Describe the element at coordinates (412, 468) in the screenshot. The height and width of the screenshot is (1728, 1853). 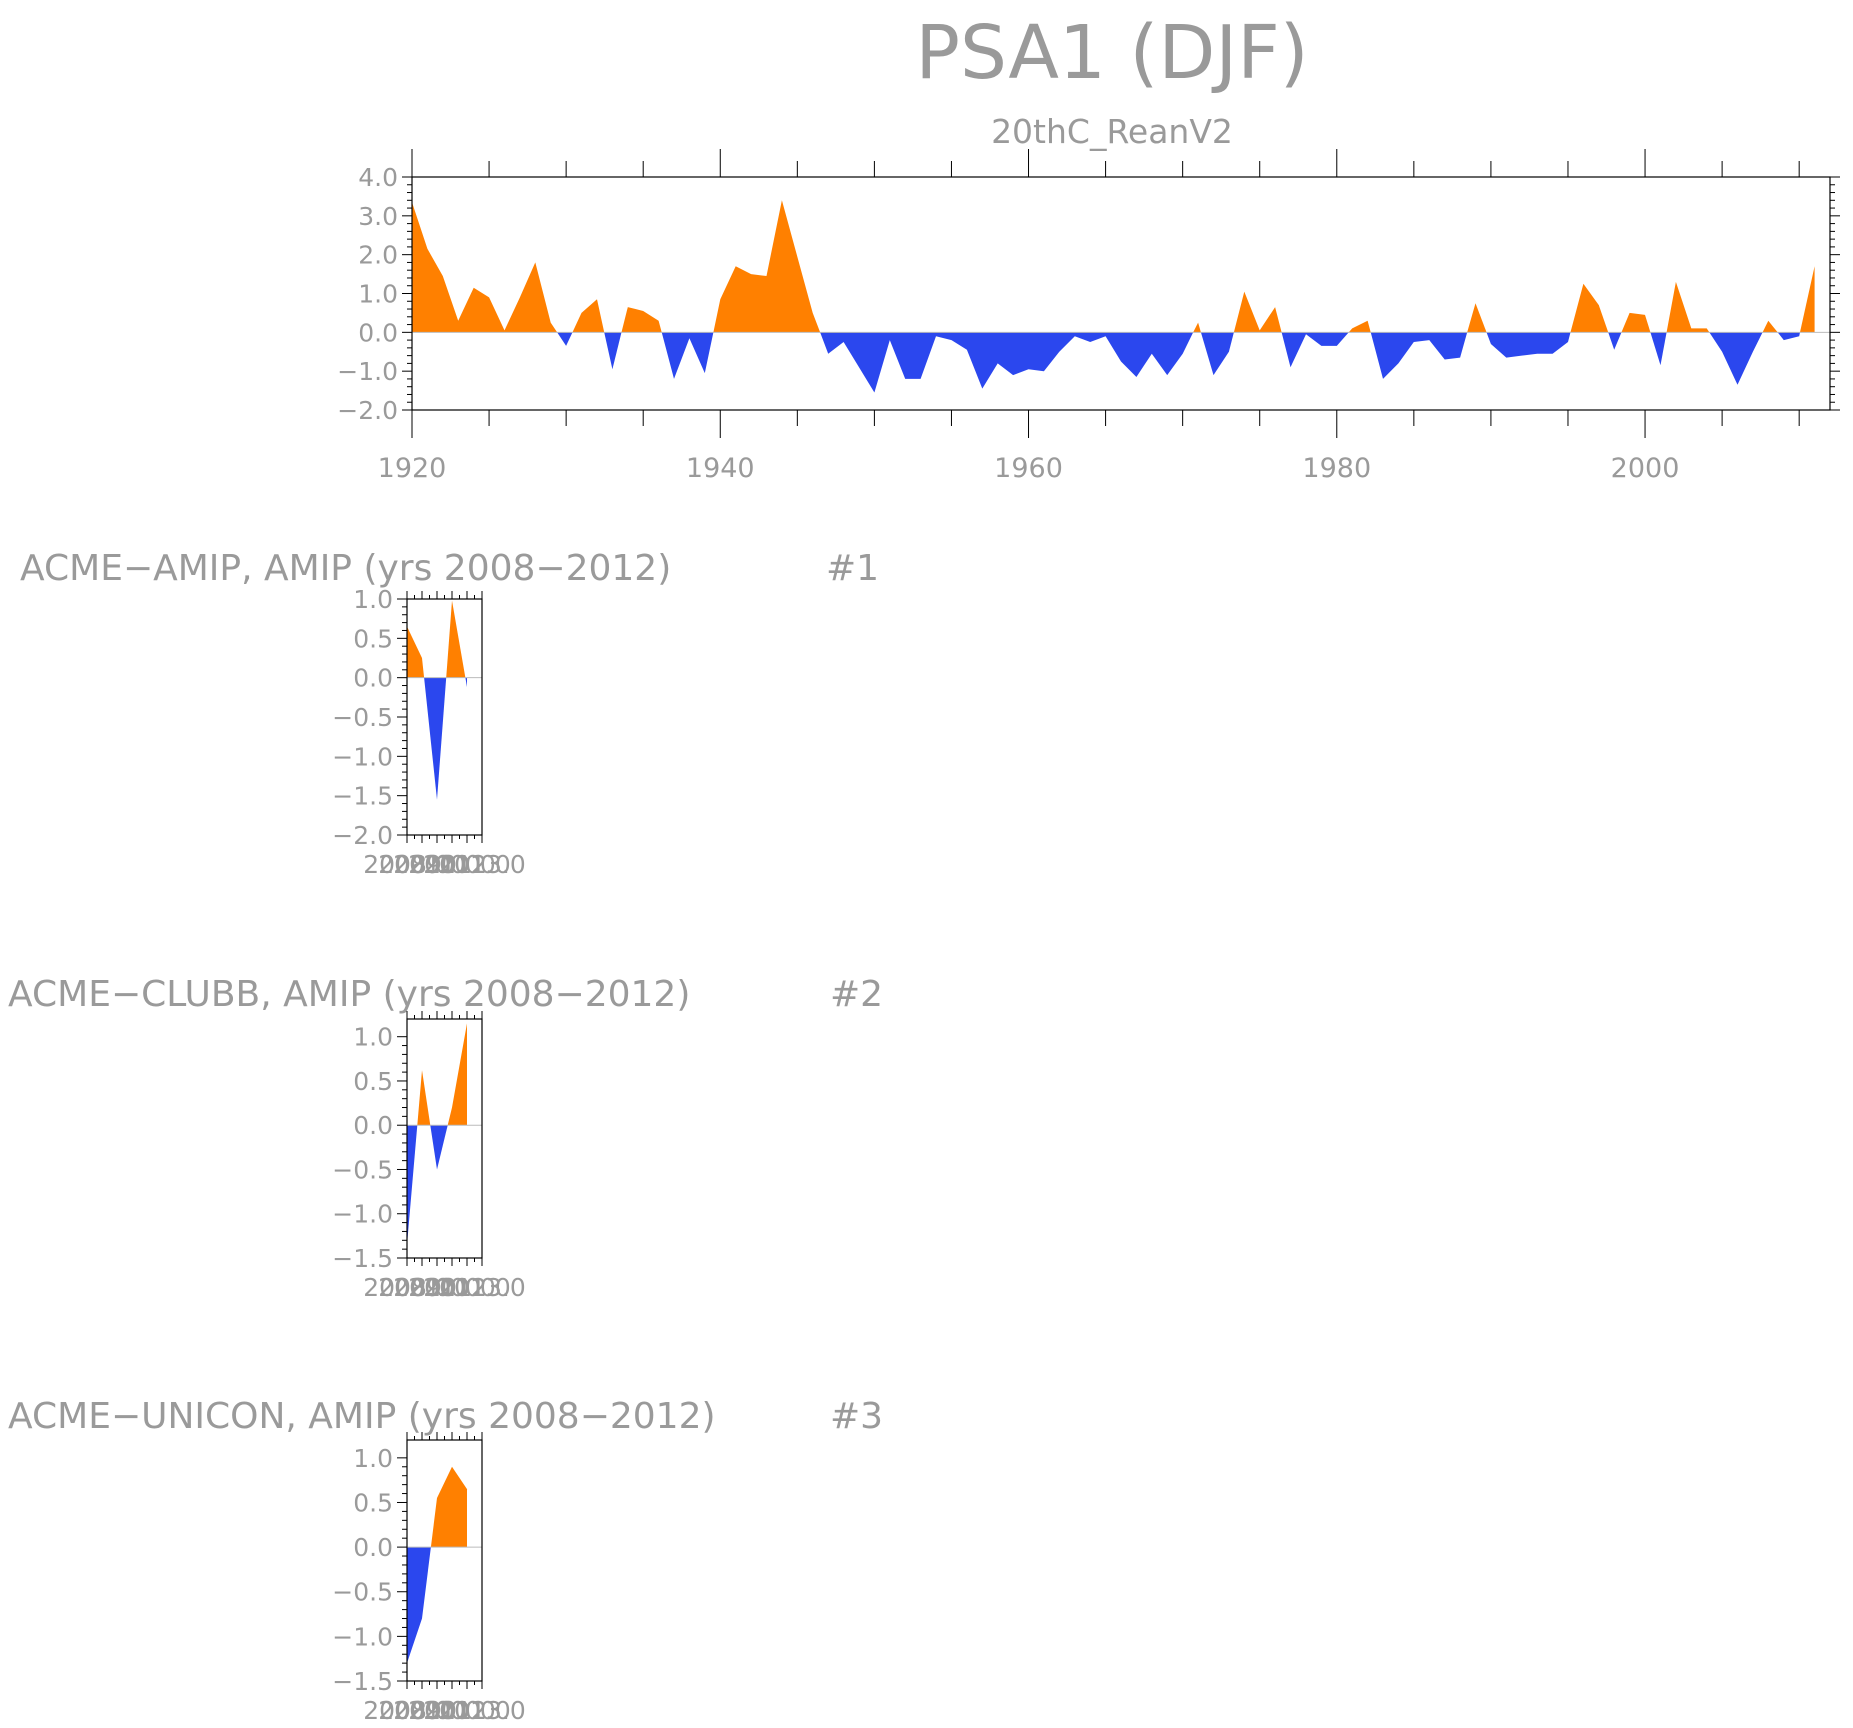
I see `x-tick-label: 1920` at that location.